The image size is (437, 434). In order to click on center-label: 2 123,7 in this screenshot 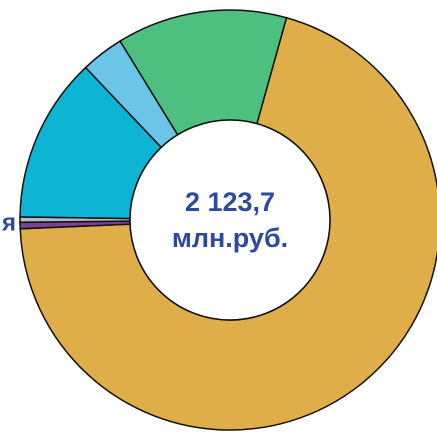, I will do `click(230, 202)`.